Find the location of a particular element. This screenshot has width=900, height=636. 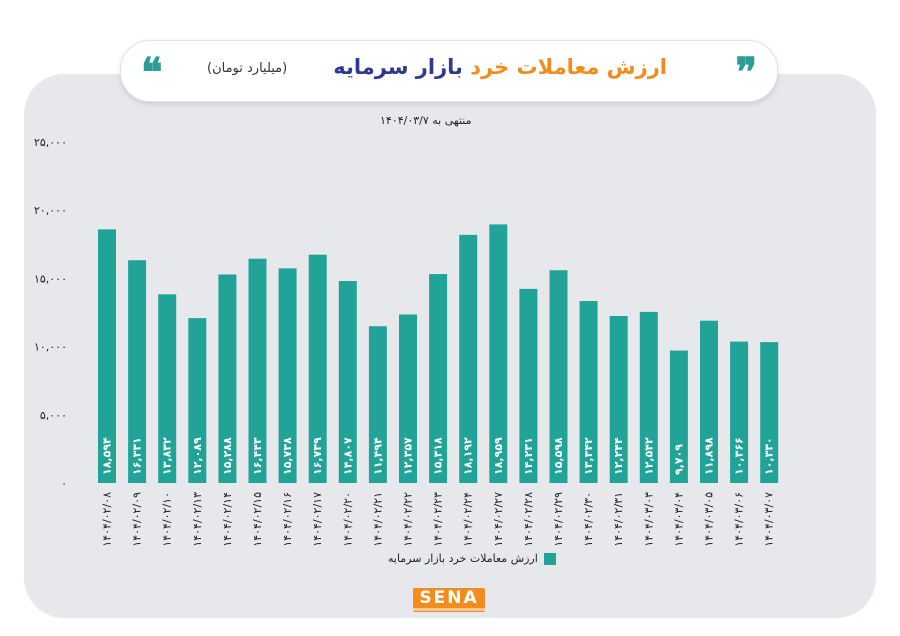

title-part-navy: بازار سرمایه is located at coordinates (398, 67).